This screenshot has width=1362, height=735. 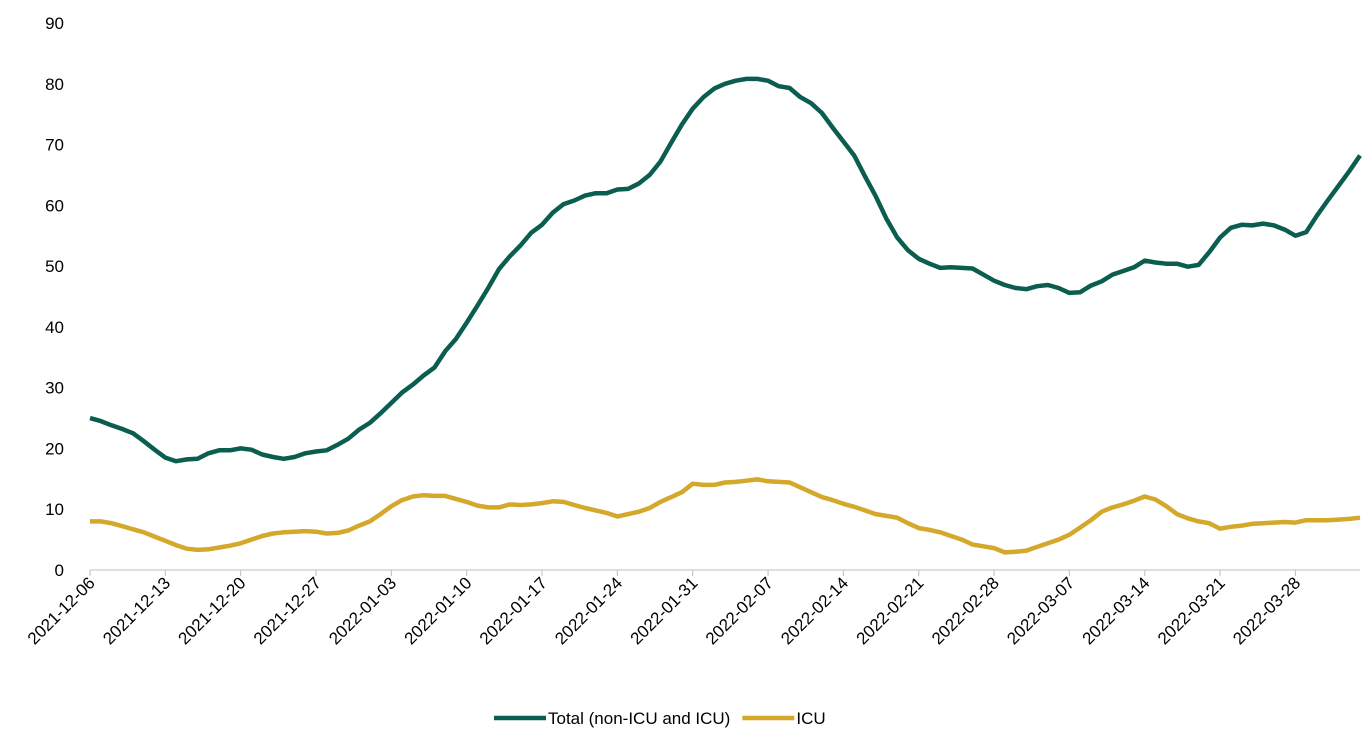 I want to click on series-line, so click(x=725, y=516).